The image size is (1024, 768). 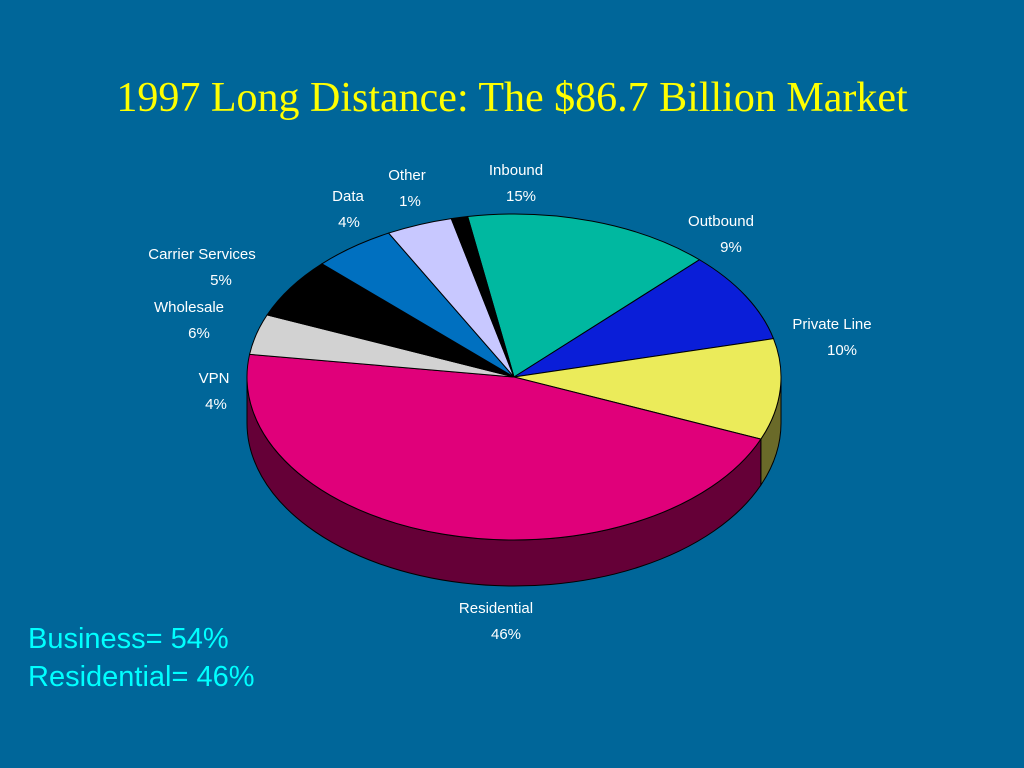 What do you see at coordinates (407, 175) in the screenshot?
I see `slice-label-other: Other` at bounding box center [407, 175].